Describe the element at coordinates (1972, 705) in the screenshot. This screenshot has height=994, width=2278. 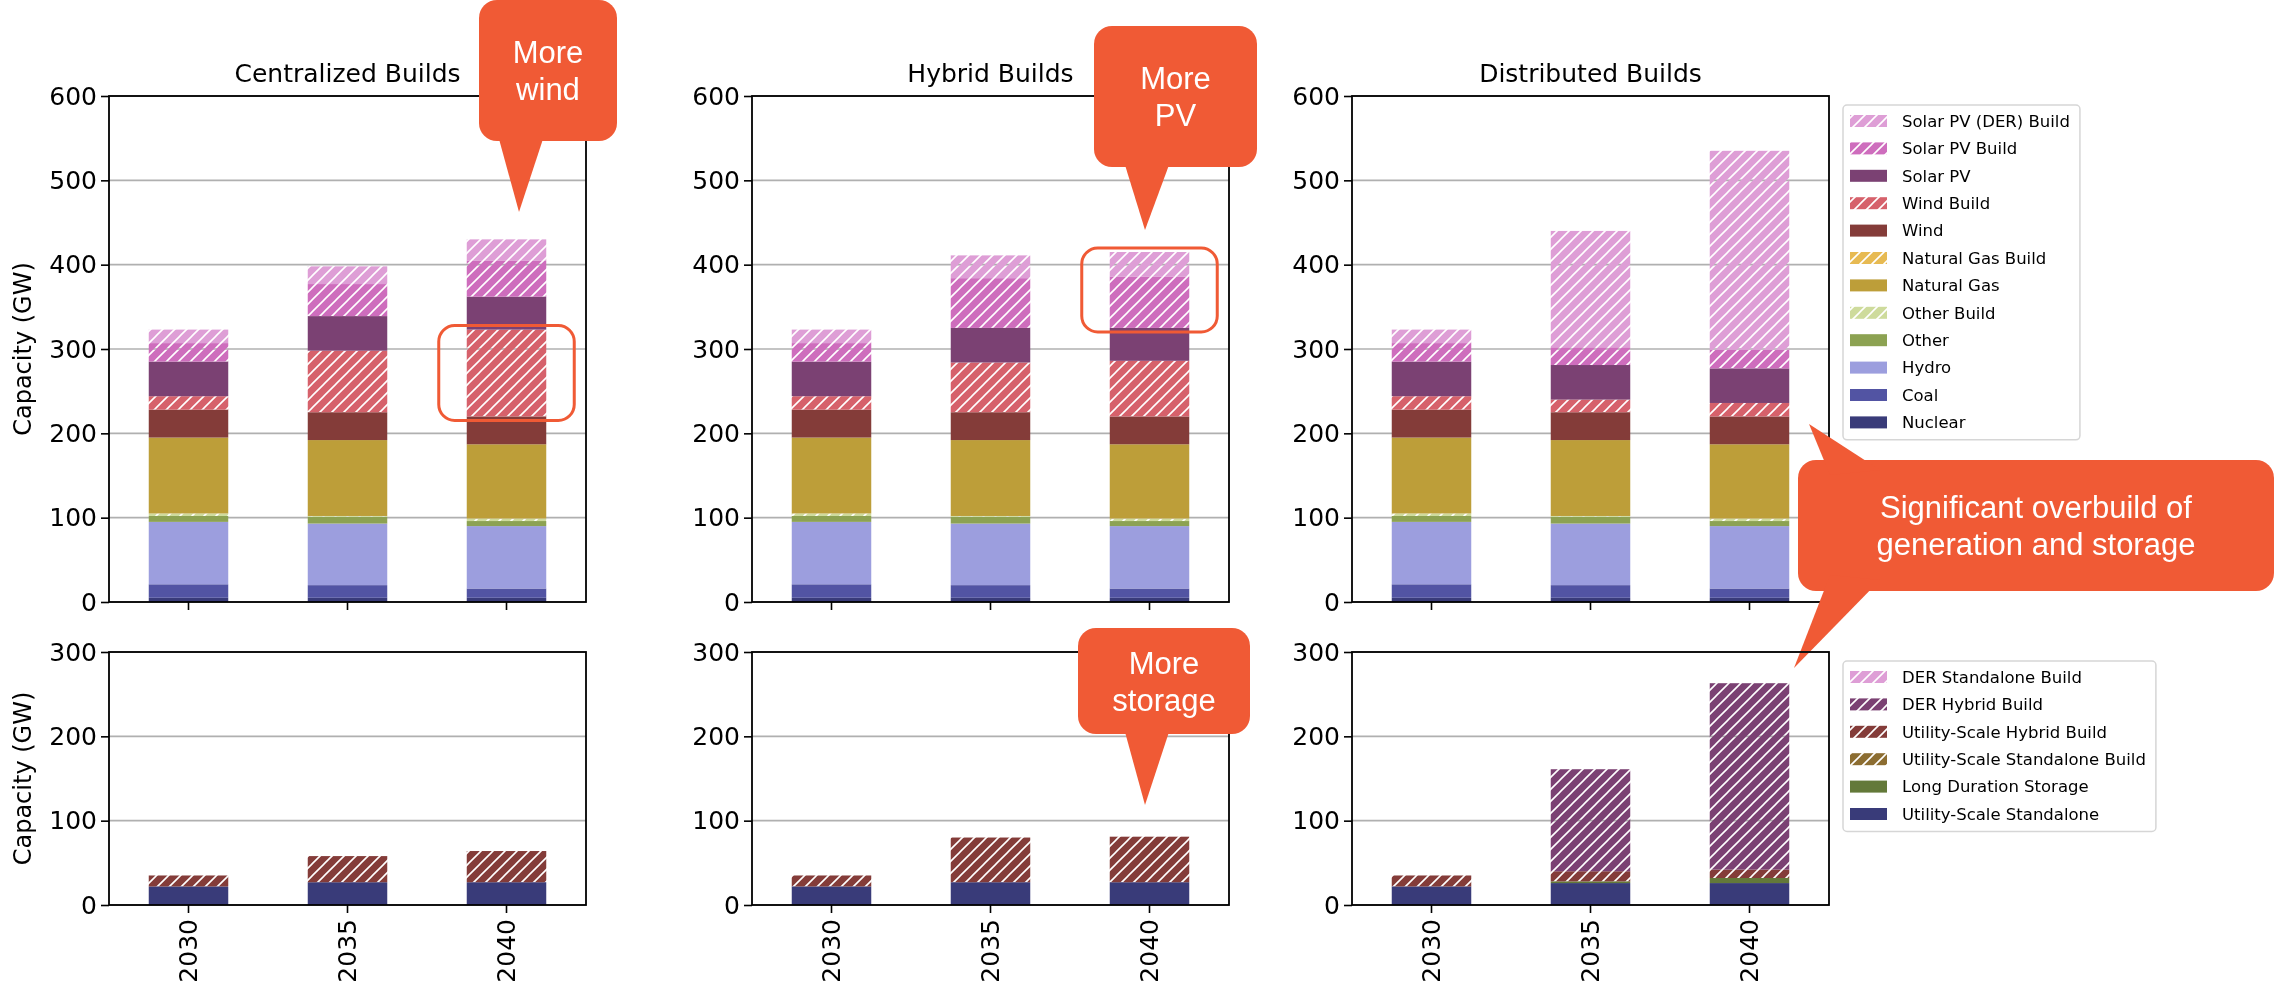
I see `legend-label: DER Hybrid Build` at that location.